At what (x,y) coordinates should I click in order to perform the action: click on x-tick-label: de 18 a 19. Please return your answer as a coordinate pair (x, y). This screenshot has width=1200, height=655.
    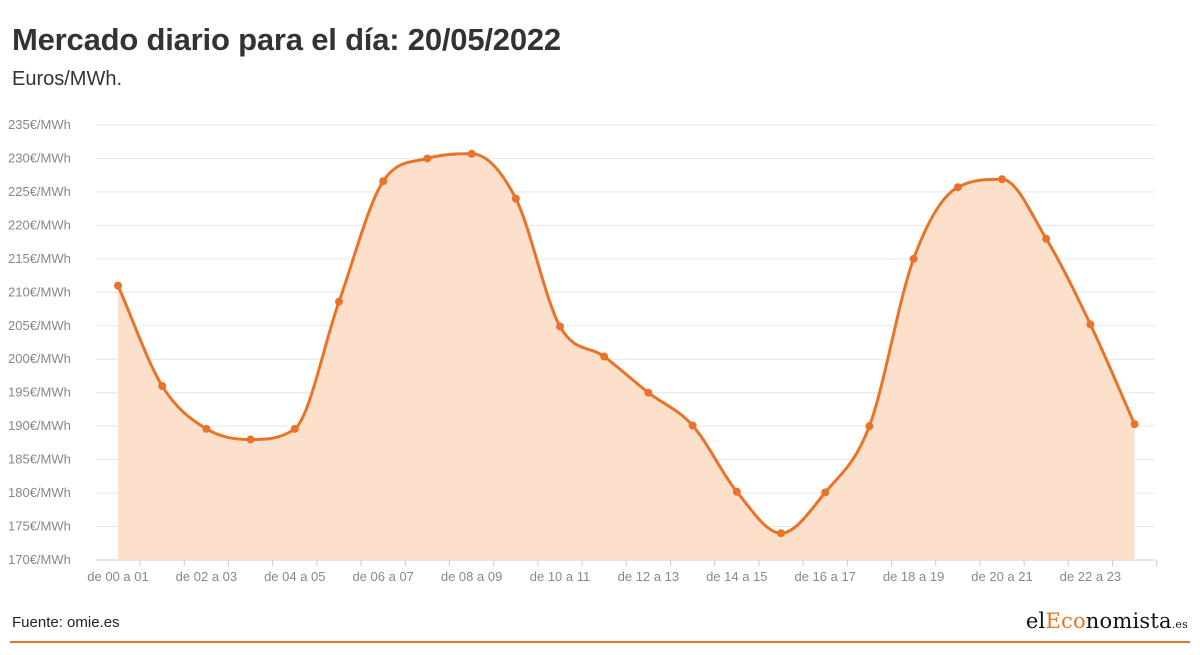
    Looking at the image, I should click on (913, 576).